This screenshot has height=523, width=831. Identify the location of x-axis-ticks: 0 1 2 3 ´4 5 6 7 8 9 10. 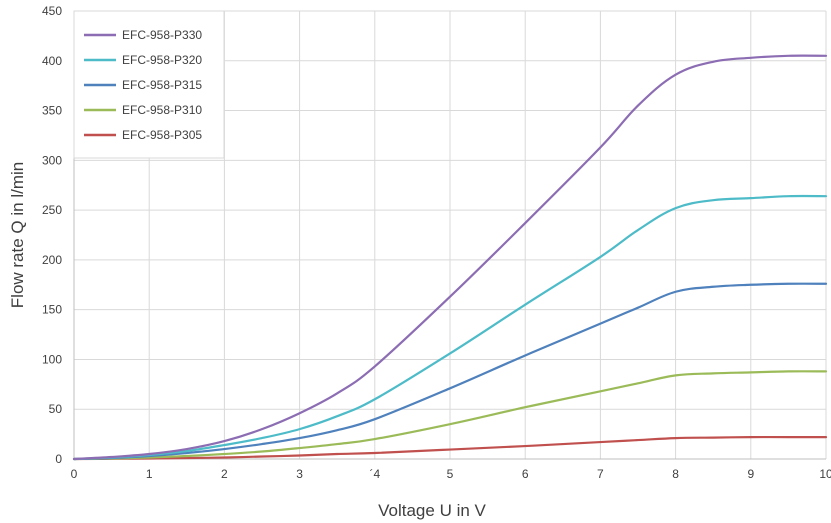
(451, 474).